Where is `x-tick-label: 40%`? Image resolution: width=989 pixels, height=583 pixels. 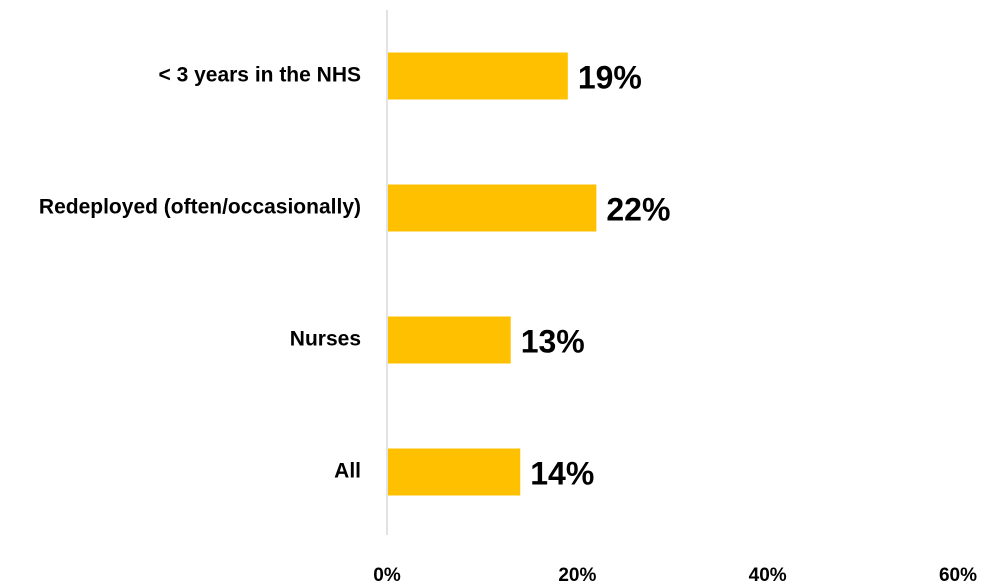 x-tick-label: 40% is located at coordinates (768, 574).